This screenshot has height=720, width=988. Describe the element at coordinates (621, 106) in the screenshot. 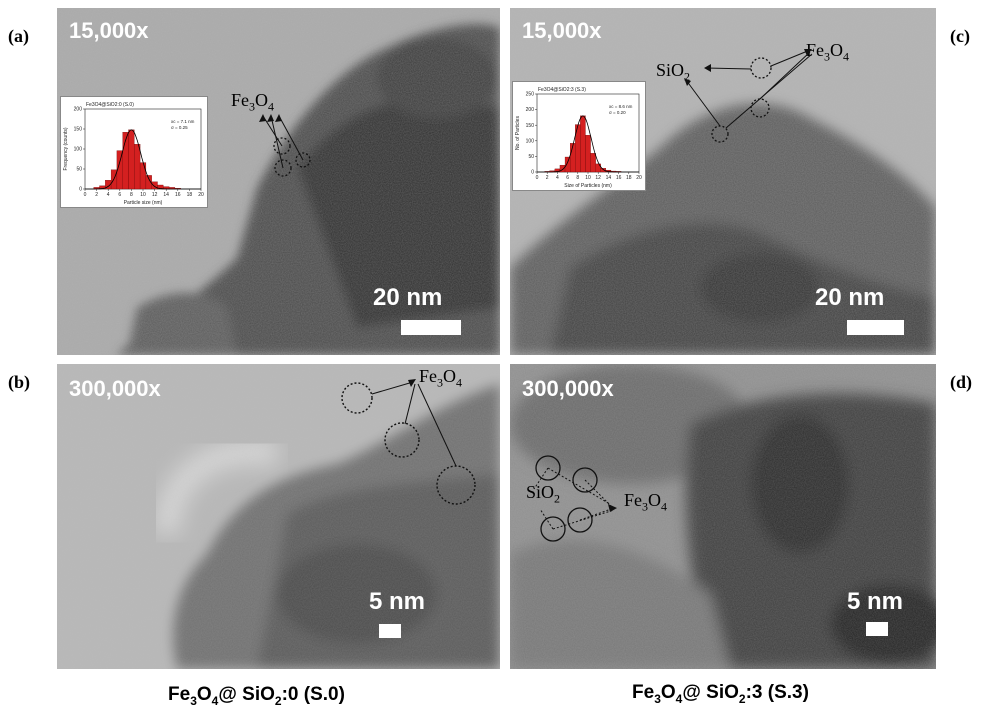

I see `stat-mean: xc = 8.6 nm` at that location.